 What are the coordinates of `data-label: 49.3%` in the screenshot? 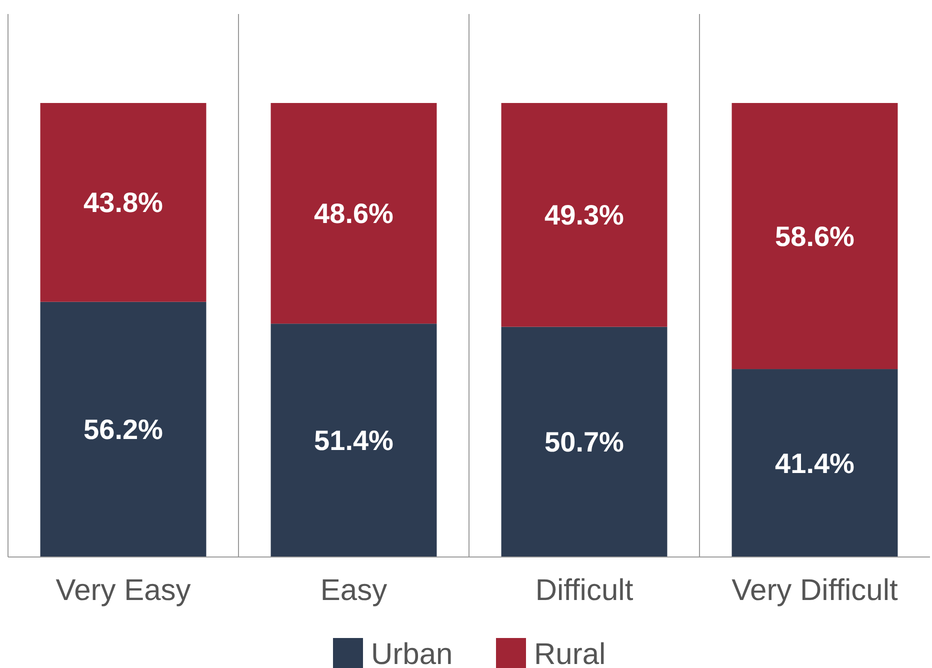 It's located at (584, 215).